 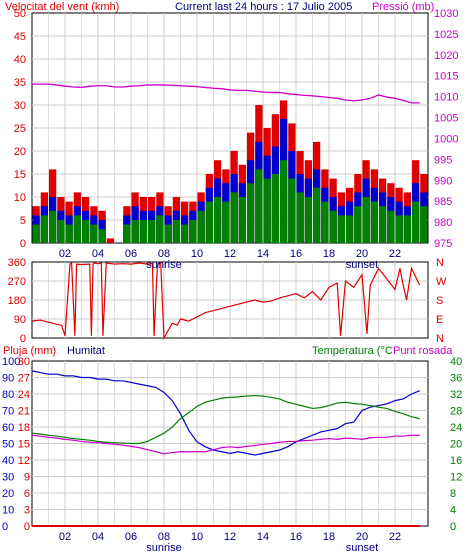 I want to click on pressure-y-tick-label: 990, so click(x=443, y=181).